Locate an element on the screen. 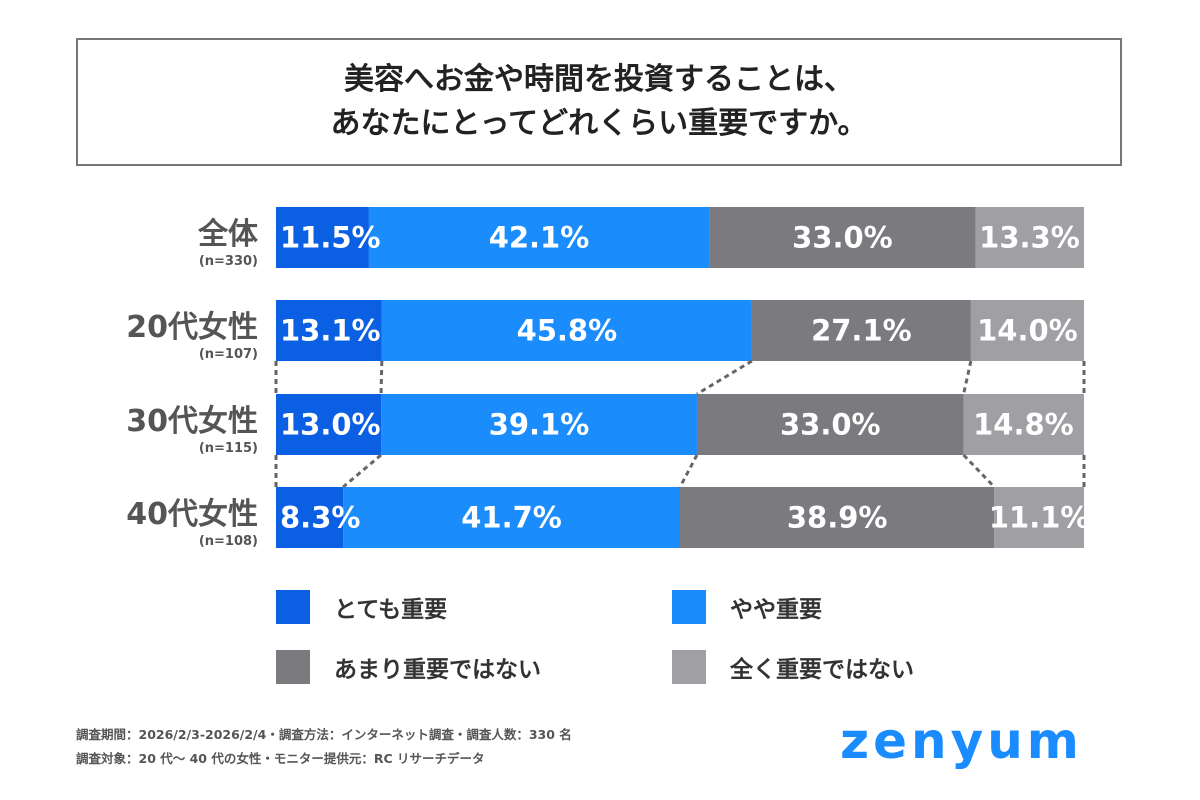 This screenshot has width=1200, height=800. legend-item: とても重要 is located at coordinates (361, 607).